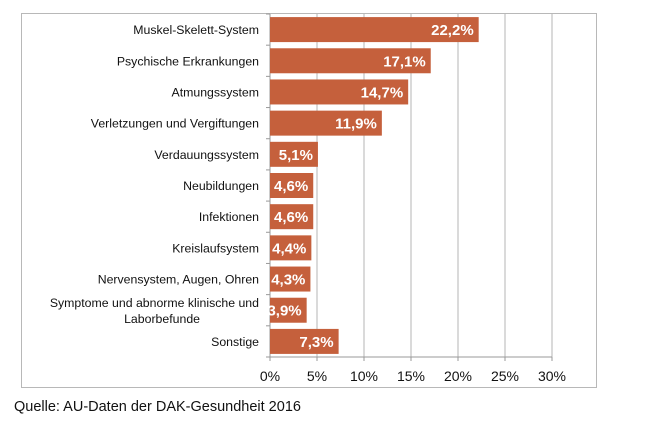 The image size is (661, 425). Describe the element at coordinates (229, 217) in the screenshot. I see `category-label: Infektionen` at that location.